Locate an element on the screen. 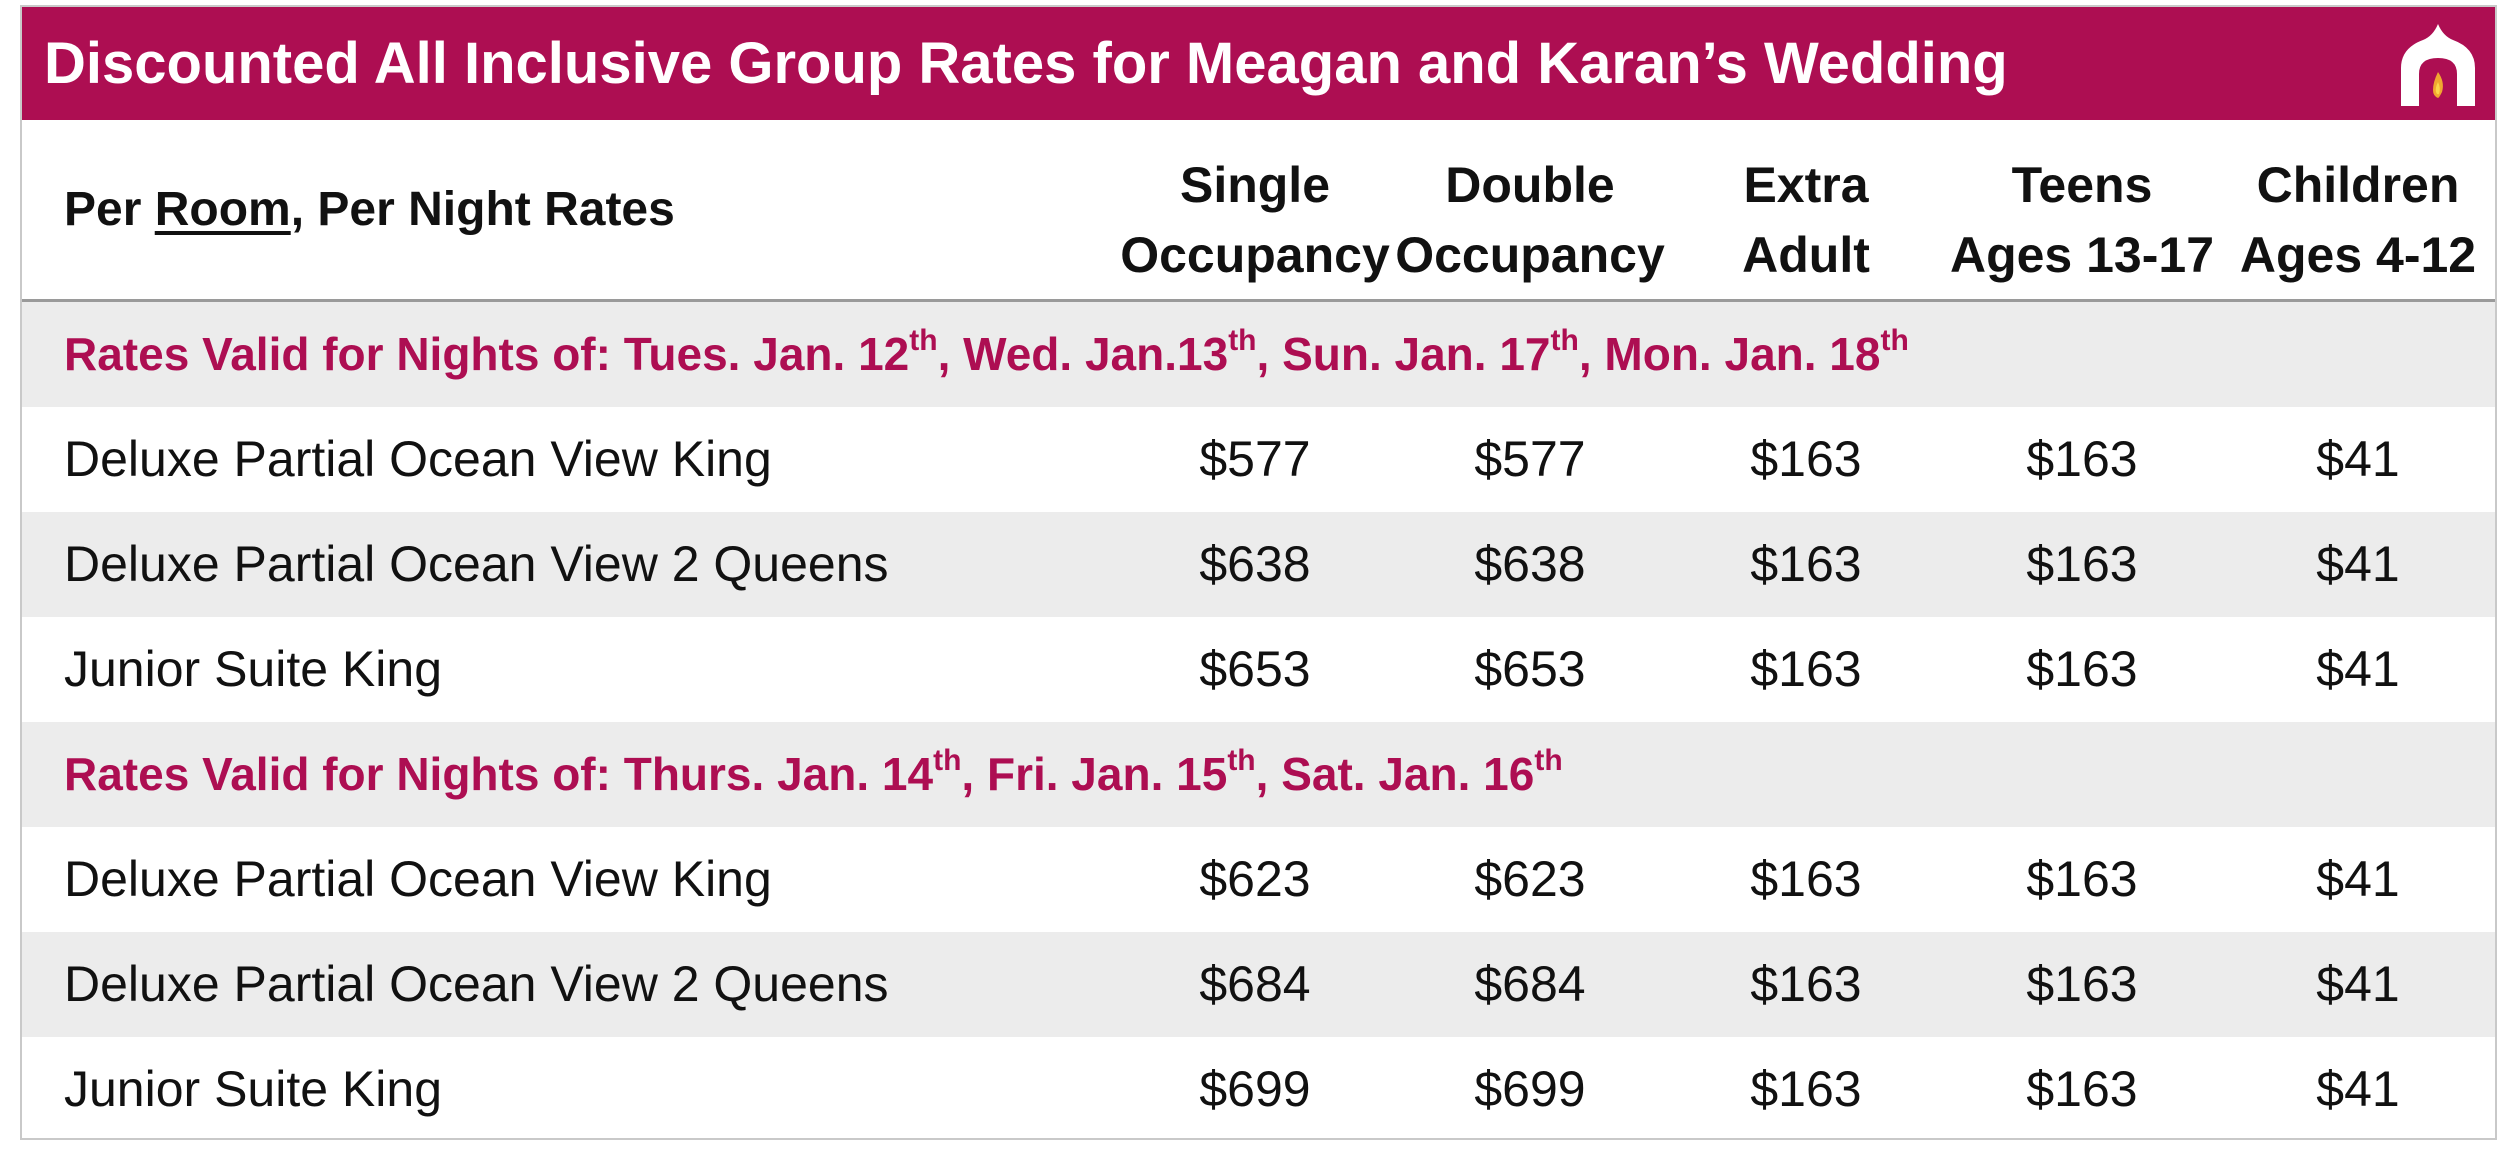 This screenshot has height=1152, width=2500. price-single: $699 is located at coordinates (1255, 1089).